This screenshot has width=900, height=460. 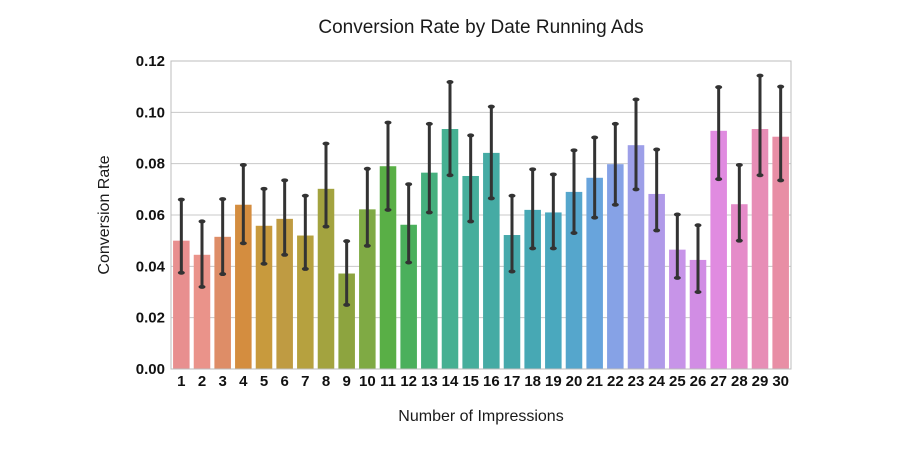 What do you see at coordinates (429, 381) in the screenshot?
I see `x-tick-label: 13` at bounding box center [429, 381].